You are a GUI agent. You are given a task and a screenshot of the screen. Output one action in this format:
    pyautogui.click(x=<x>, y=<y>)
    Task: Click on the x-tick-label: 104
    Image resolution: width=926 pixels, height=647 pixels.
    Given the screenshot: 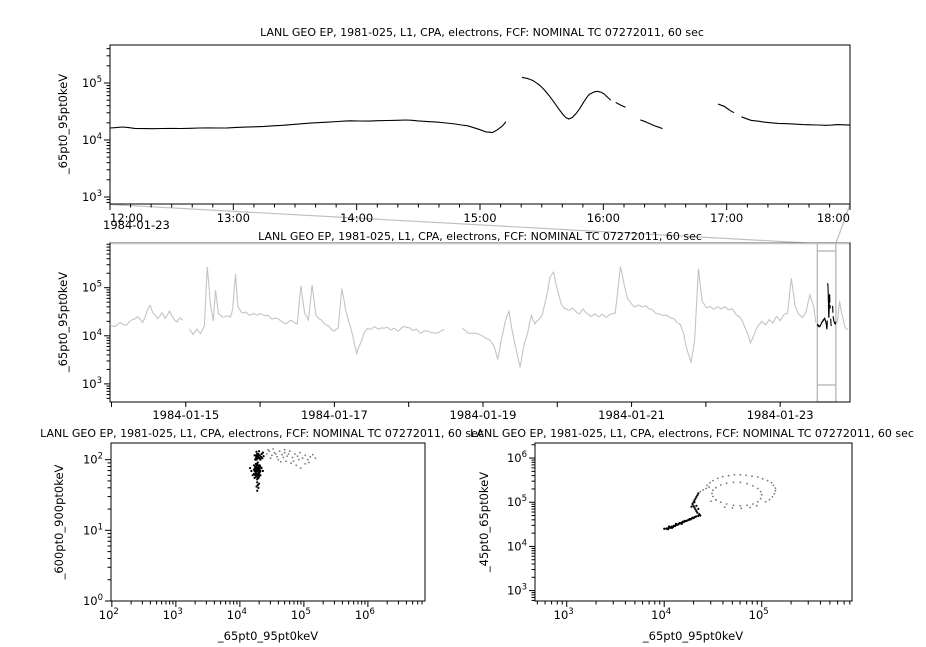 What is the action you would take?
    pyautogui.click(x=661, y=614)
    